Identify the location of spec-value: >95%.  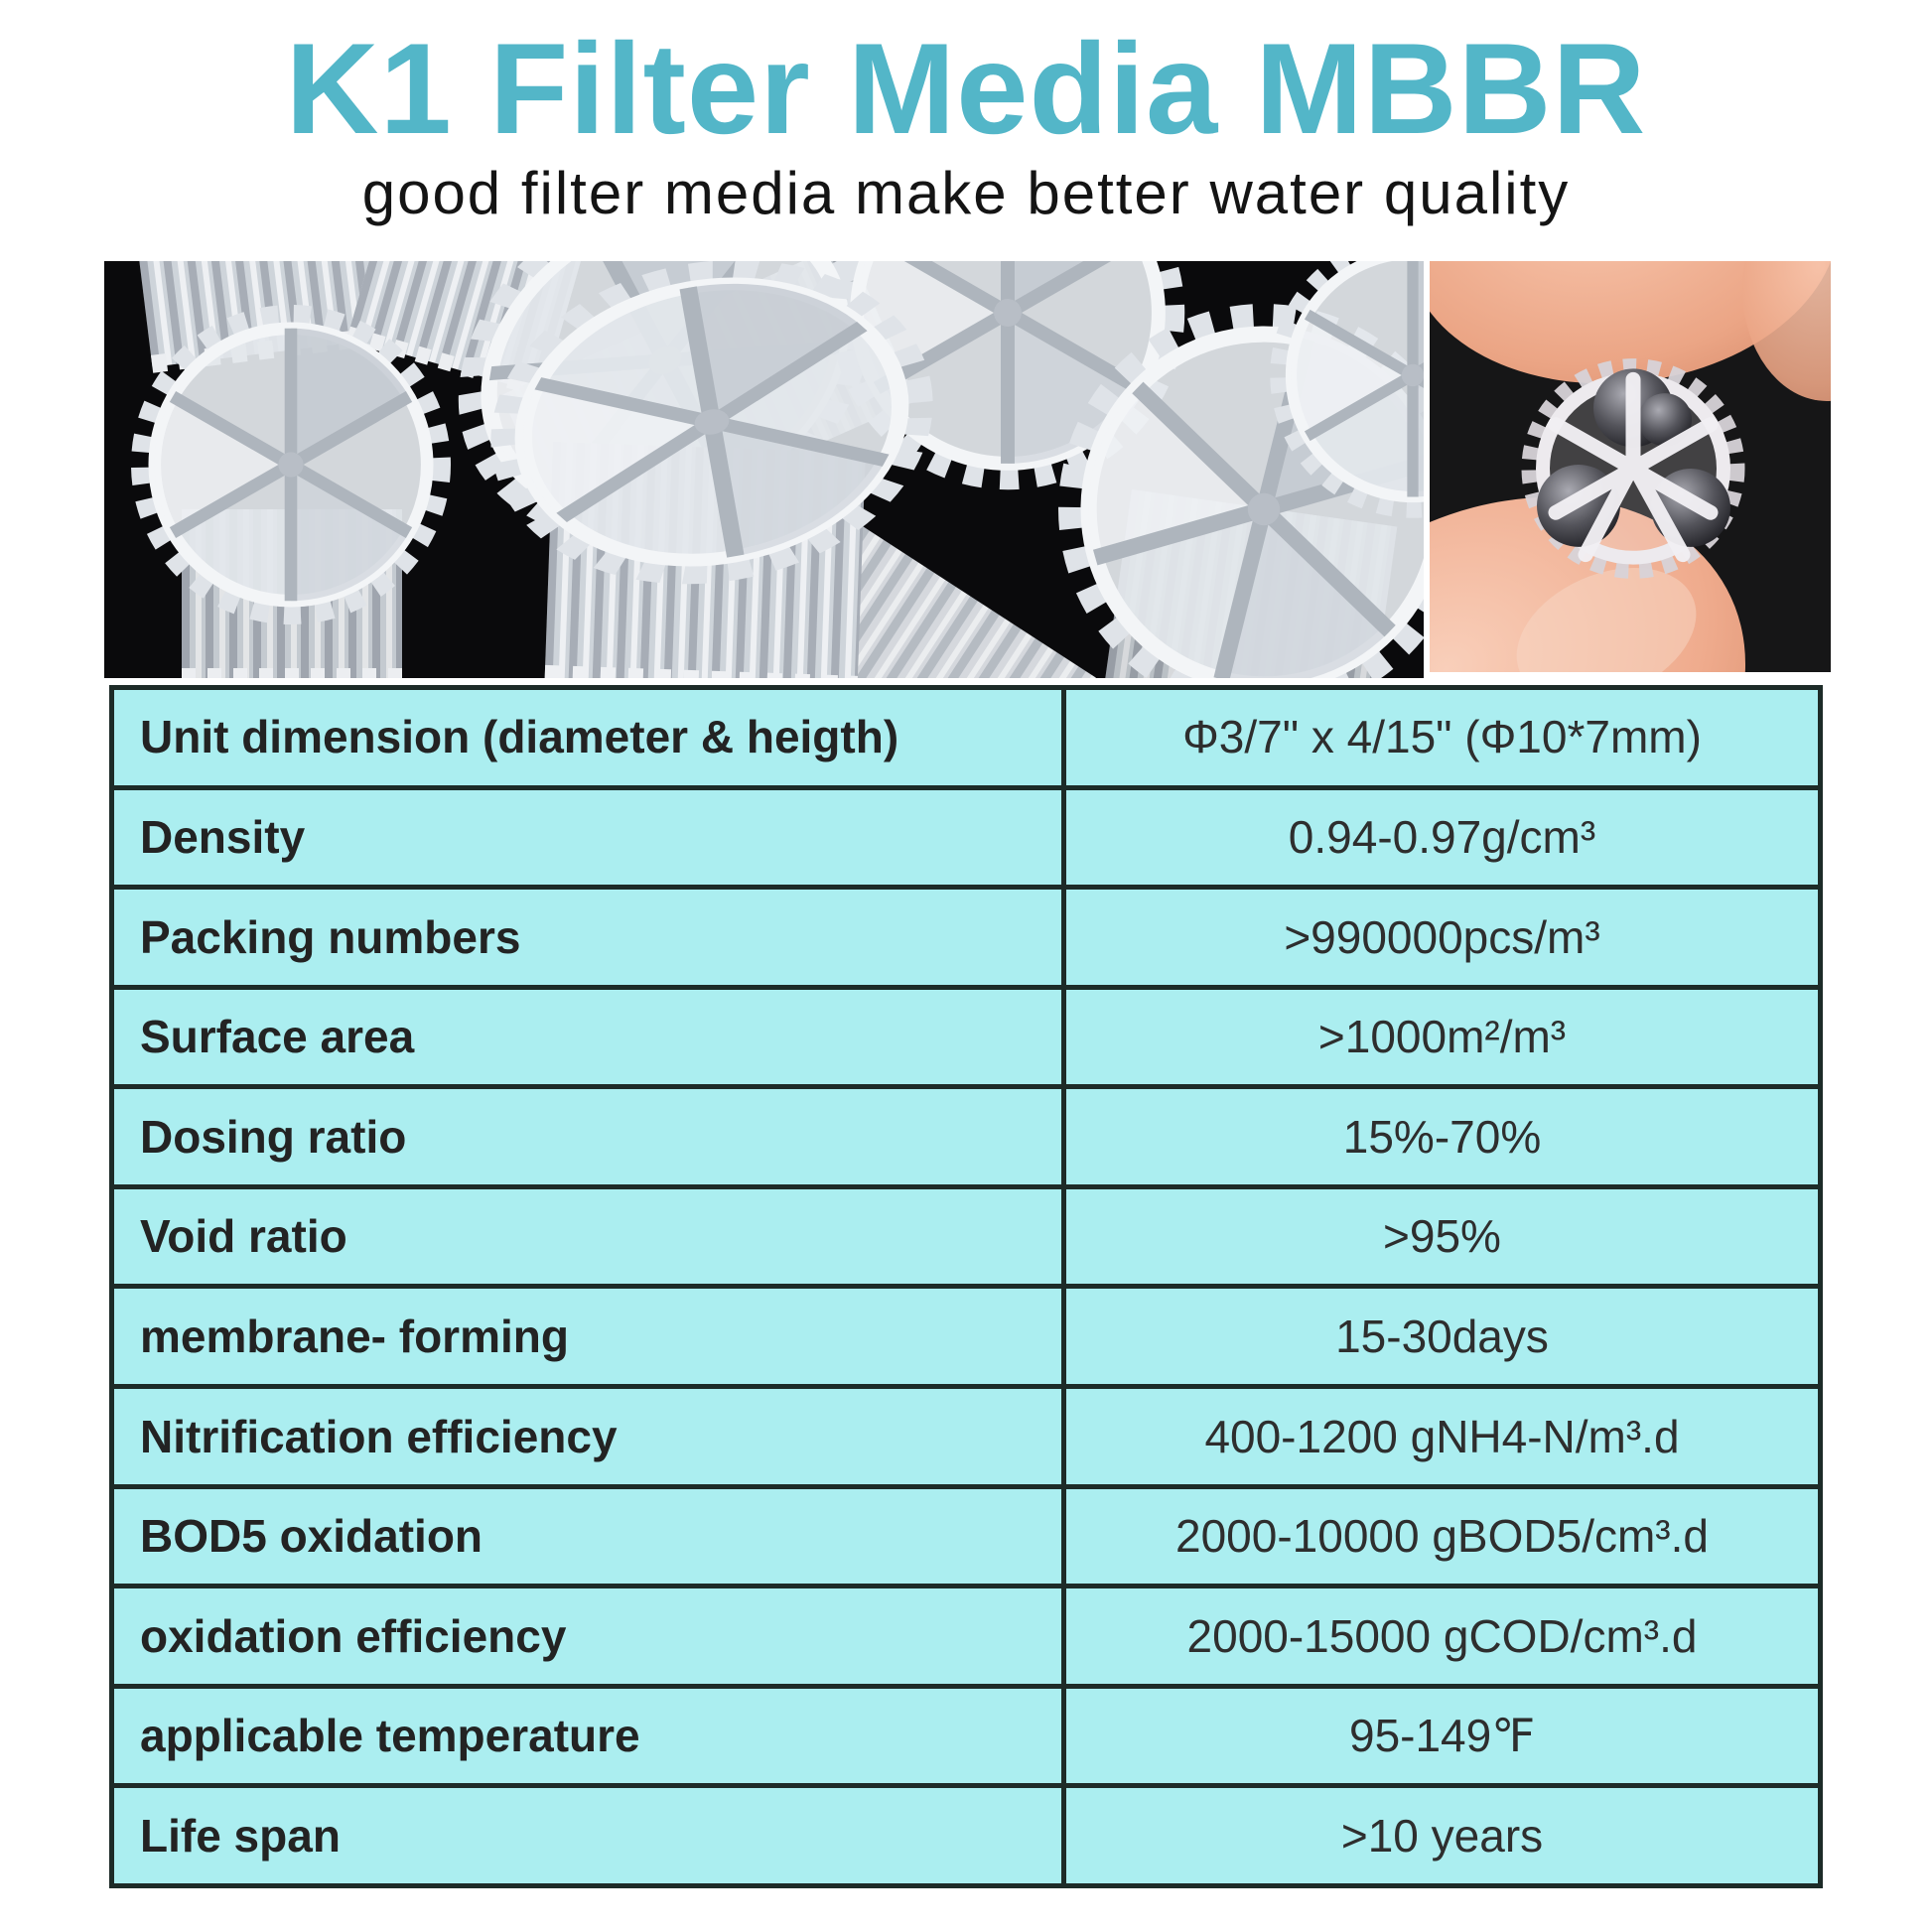
(1442, 1236).